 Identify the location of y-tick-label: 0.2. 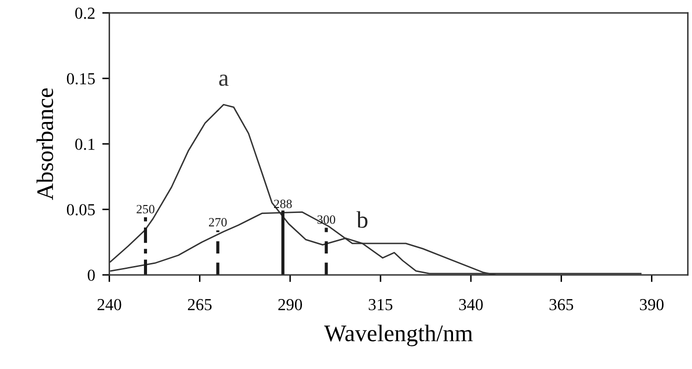
(85, 13).